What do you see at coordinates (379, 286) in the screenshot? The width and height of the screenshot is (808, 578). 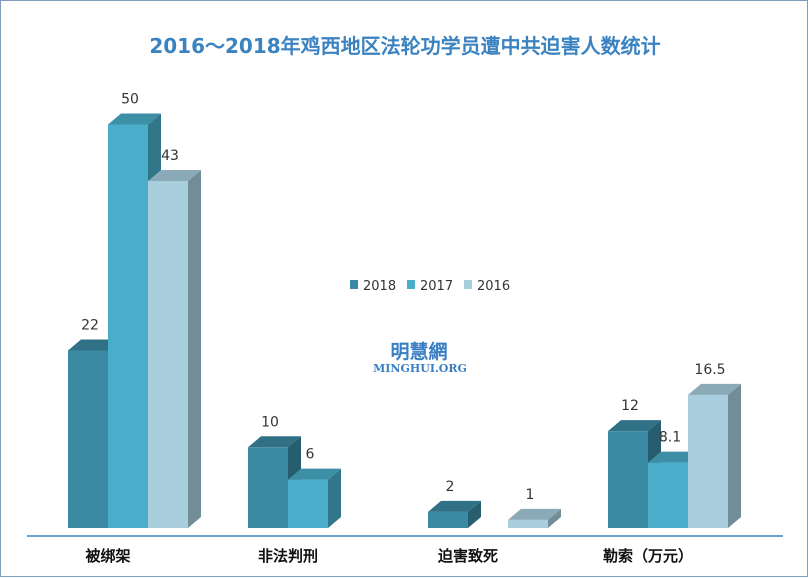 I see `legend-label: 2018` at bounding box center [379, 286].